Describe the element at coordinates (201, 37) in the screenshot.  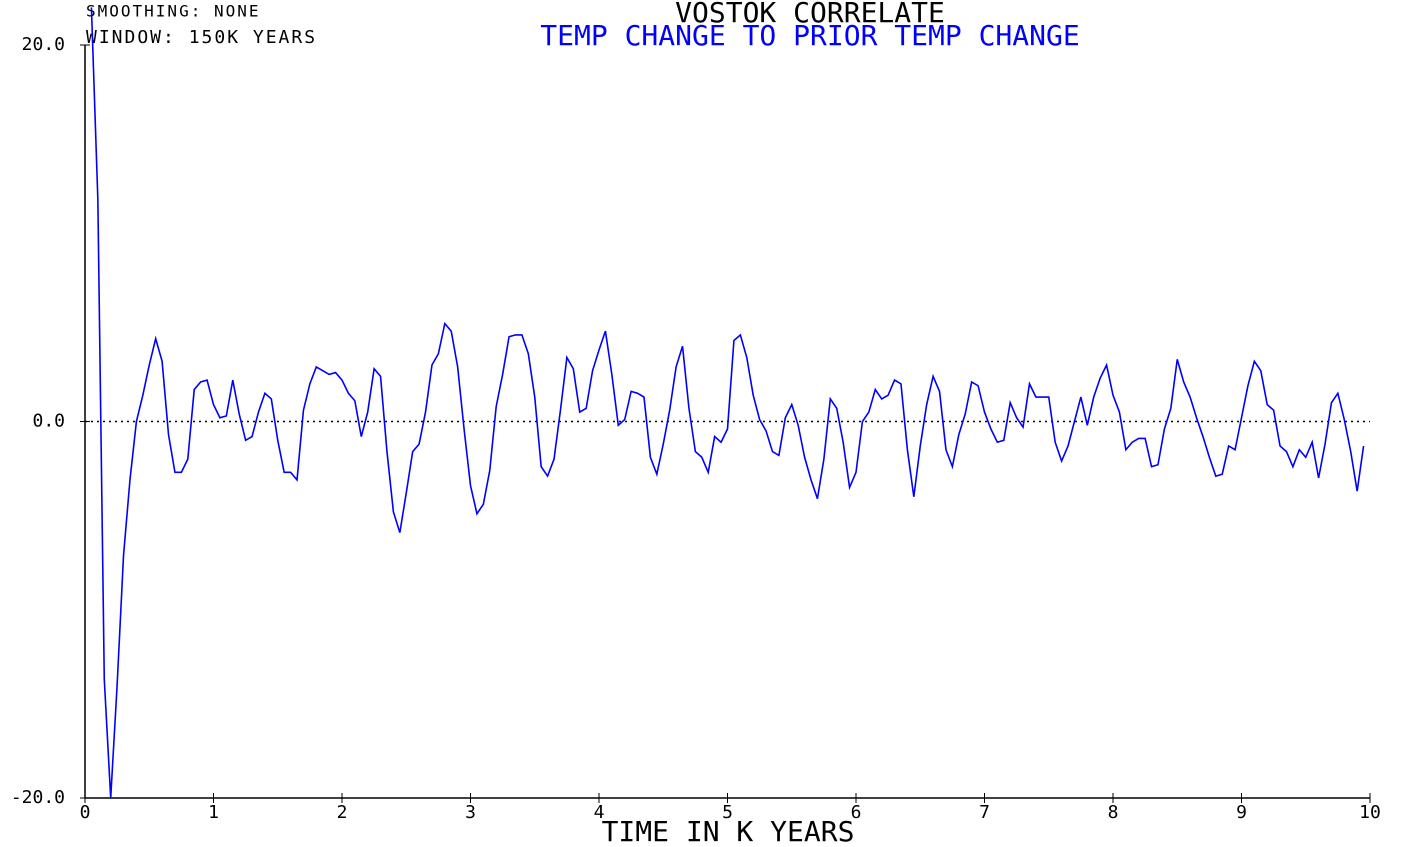
I see `annotation: WINDOW: 150K YEARS` at that location.